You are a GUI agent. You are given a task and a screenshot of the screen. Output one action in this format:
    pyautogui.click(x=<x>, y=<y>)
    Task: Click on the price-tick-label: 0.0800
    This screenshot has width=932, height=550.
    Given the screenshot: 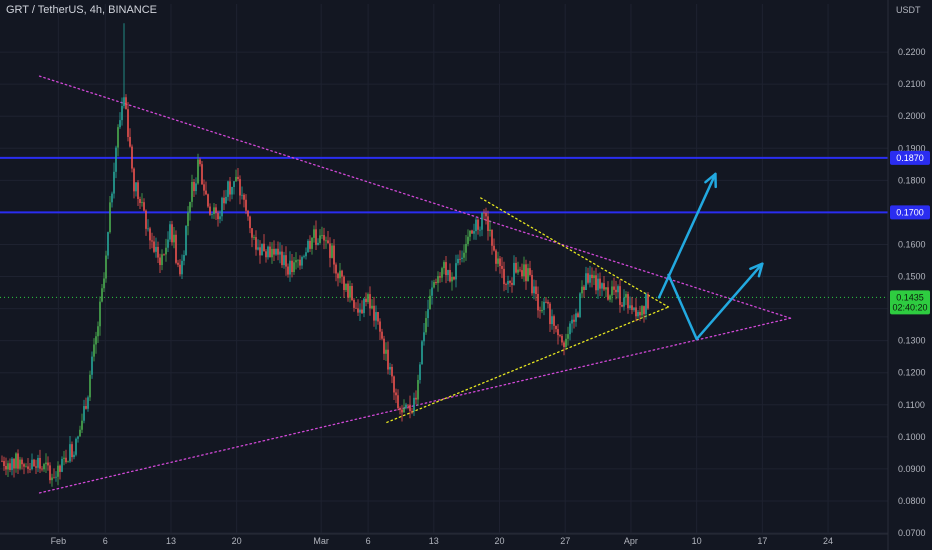 What is the action you would take?
    pyautogui.click(x=912, y=501)
    